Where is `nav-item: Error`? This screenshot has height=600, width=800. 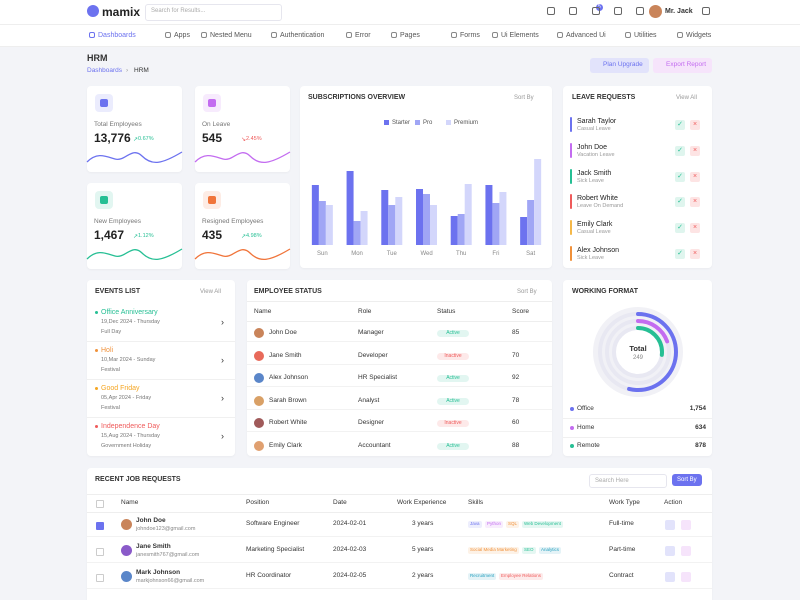 nav-item: Error is located at coordinates (363, 35).